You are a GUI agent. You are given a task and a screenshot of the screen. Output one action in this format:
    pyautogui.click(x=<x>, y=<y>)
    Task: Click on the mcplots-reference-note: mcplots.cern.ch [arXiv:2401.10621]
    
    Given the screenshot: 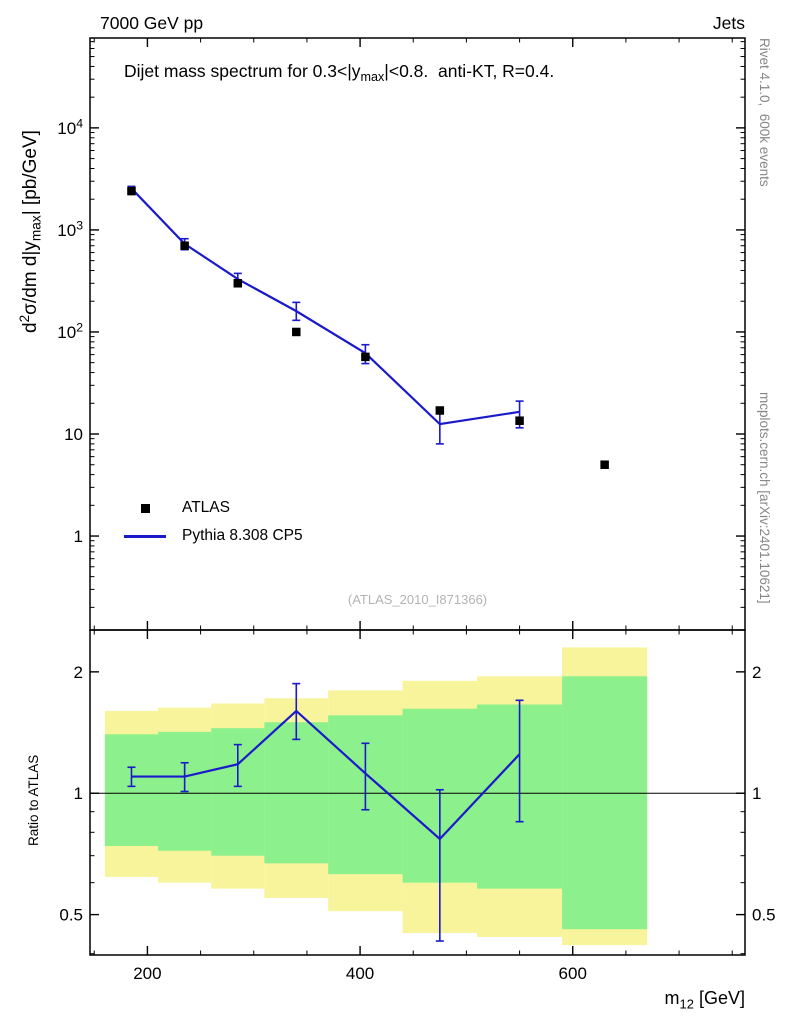 What is the action you would take?
    pyautogui.click(x=764, y=498)
    